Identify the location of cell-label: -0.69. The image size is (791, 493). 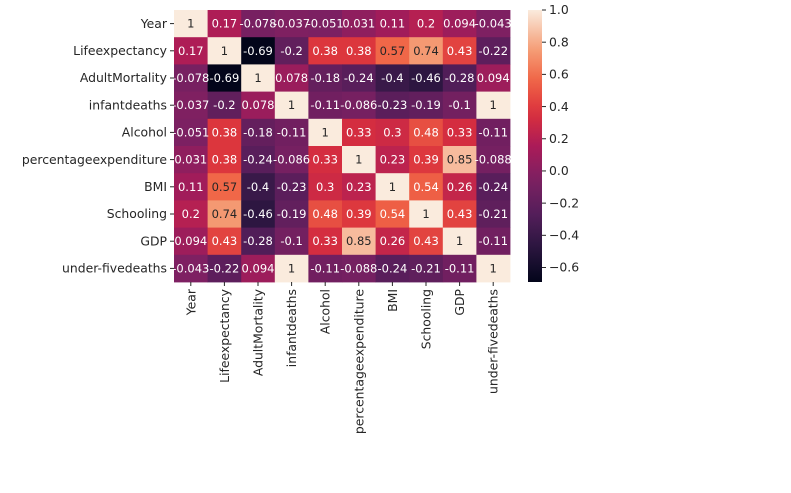
(258, 51).